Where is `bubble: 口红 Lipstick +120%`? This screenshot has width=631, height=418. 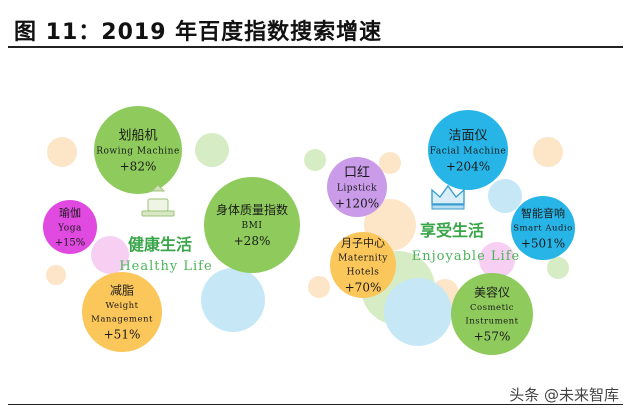
bubble: 口红 Lipstick +120% is located at coordinates (357, 187).